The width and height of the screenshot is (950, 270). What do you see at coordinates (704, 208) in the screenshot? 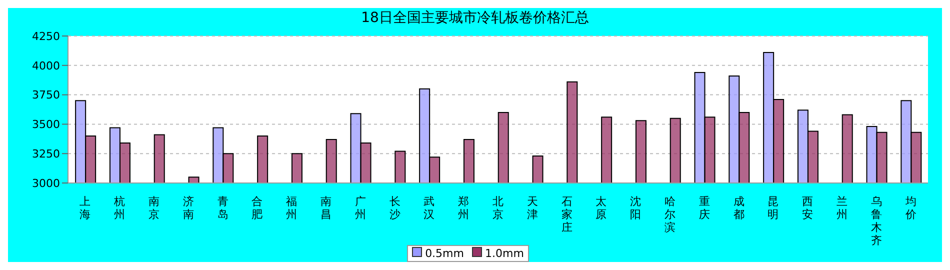
I see `x-tick-label: 重庆` at bounding box center [704, 208].